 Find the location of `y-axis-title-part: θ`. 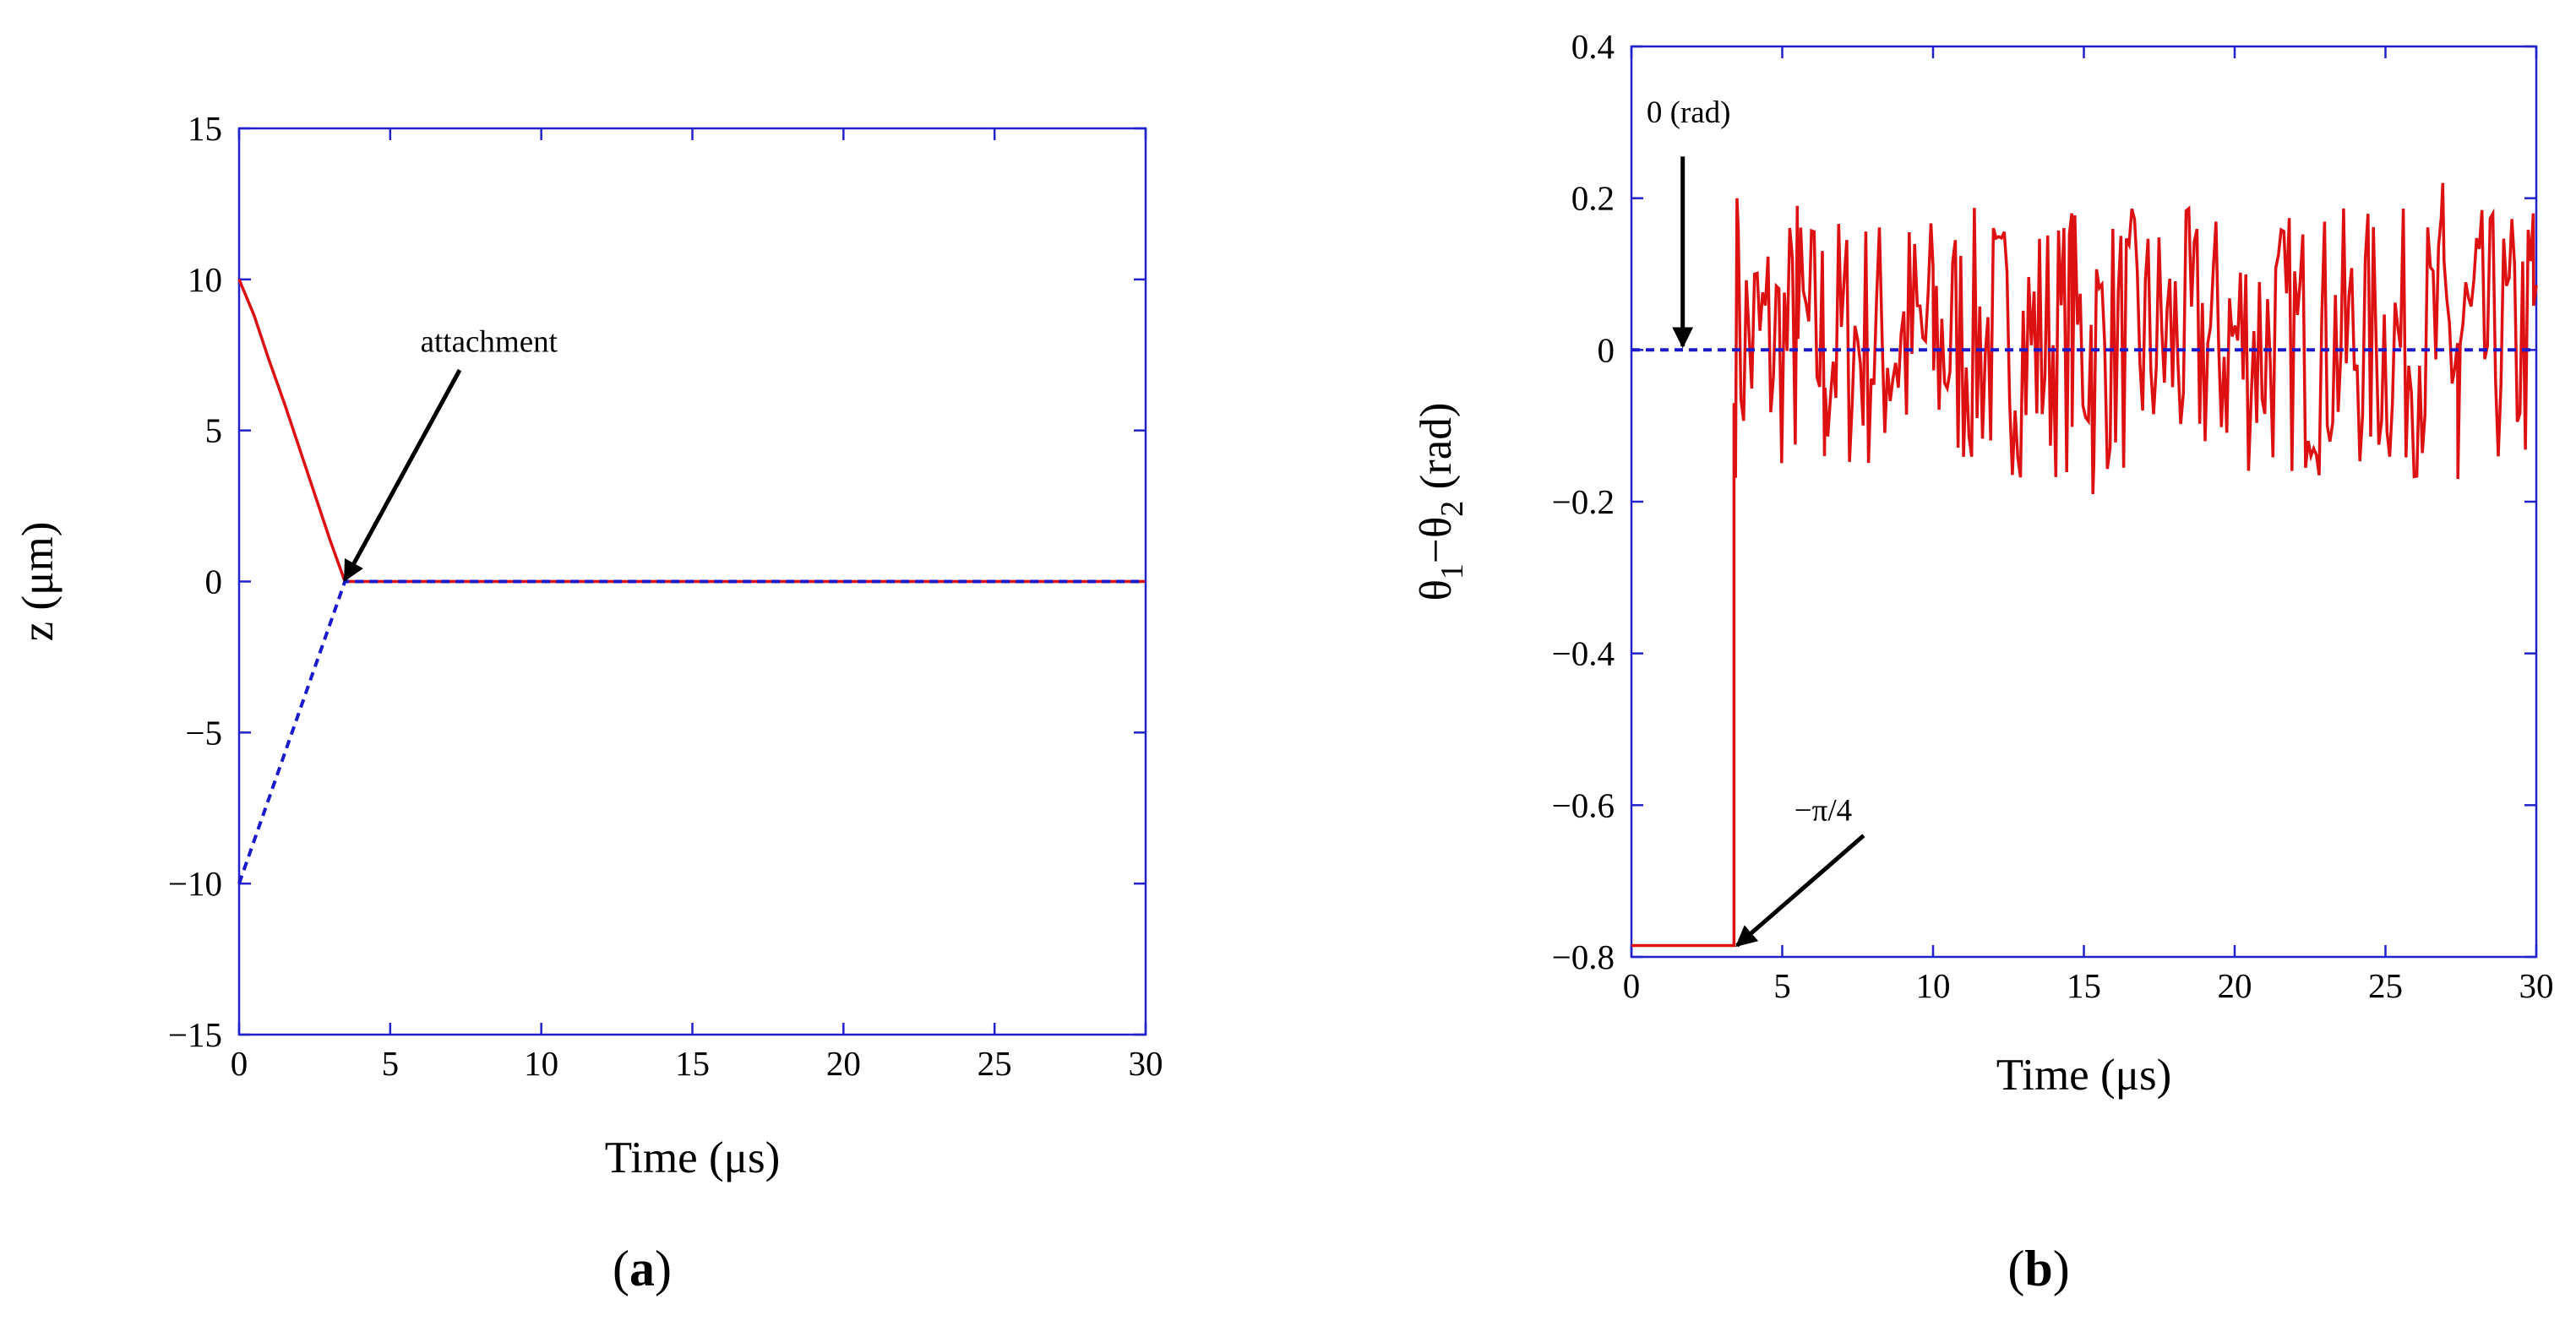

y-axis-title-part: θ is located at coordinates (1436, 590).